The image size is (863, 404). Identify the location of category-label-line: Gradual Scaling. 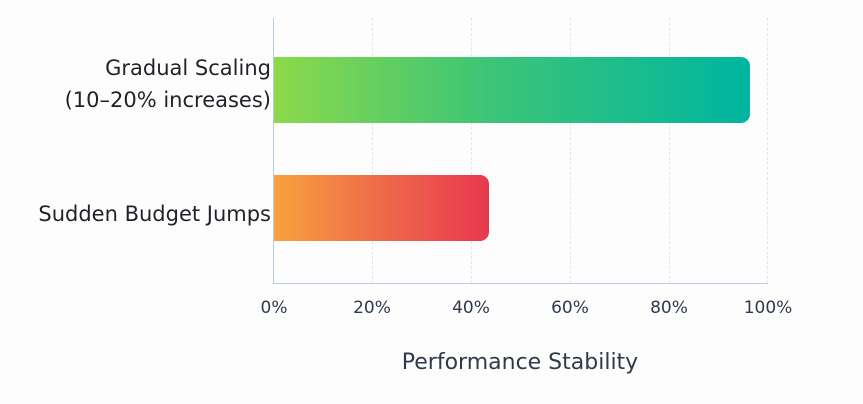
(188, 68).